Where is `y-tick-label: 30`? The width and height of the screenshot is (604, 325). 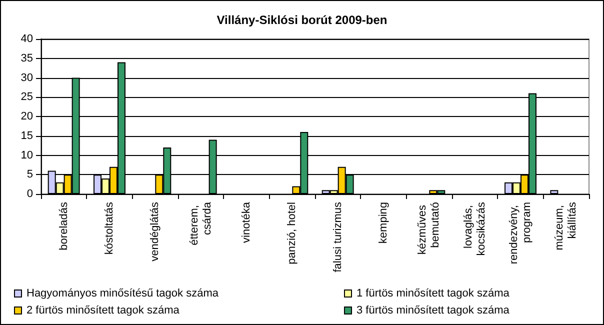
y-tick-label: 30 is located at coordinates (26, 78).